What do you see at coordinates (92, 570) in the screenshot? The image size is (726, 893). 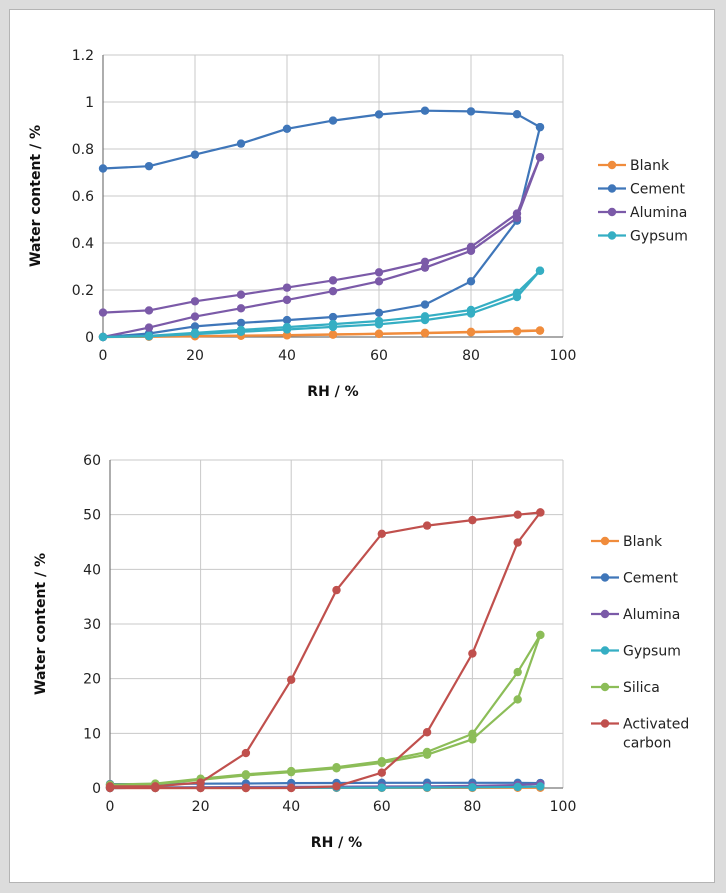 I see `y-tick-label: 40` at bounding box center [92, 570].